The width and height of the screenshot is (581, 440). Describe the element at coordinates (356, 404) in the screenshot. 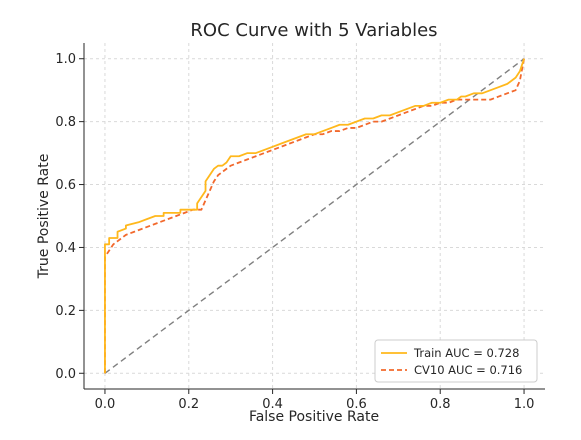

I see `x-tick-label: 0.6` at that location.